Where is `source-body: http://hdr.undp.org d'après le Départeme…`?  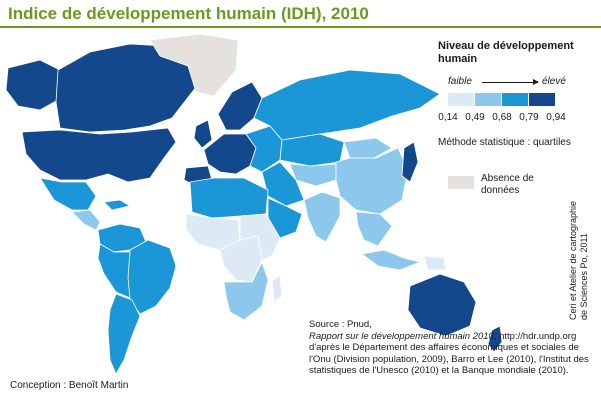 source-body: http://hdr.undp.org d'après le Départeme… is located at coordinates (449, 353).